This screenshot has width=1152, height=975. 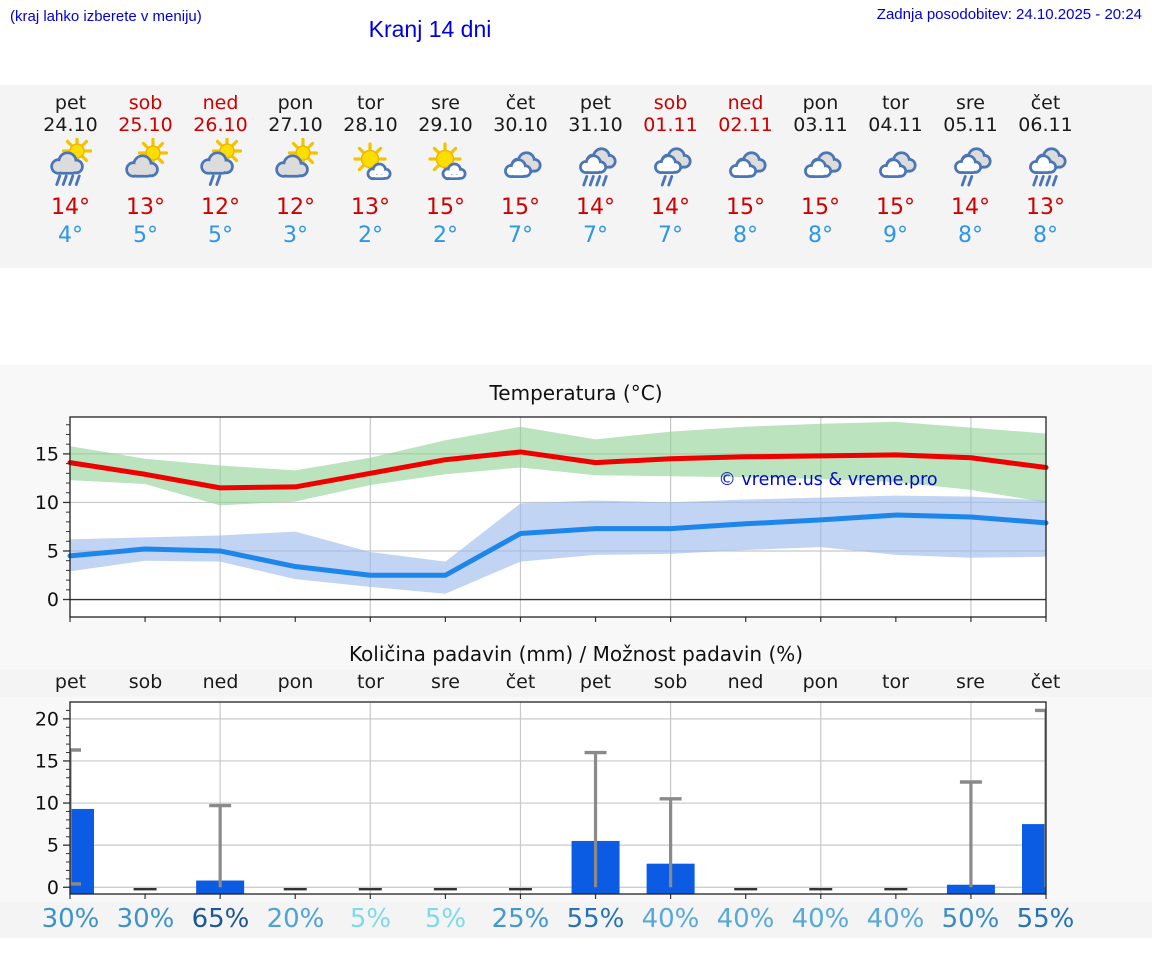 What do you see at coordinates (970, 919) in the screenshot?
I see `precip-probability: 50%` at bounding box center [970, 919].